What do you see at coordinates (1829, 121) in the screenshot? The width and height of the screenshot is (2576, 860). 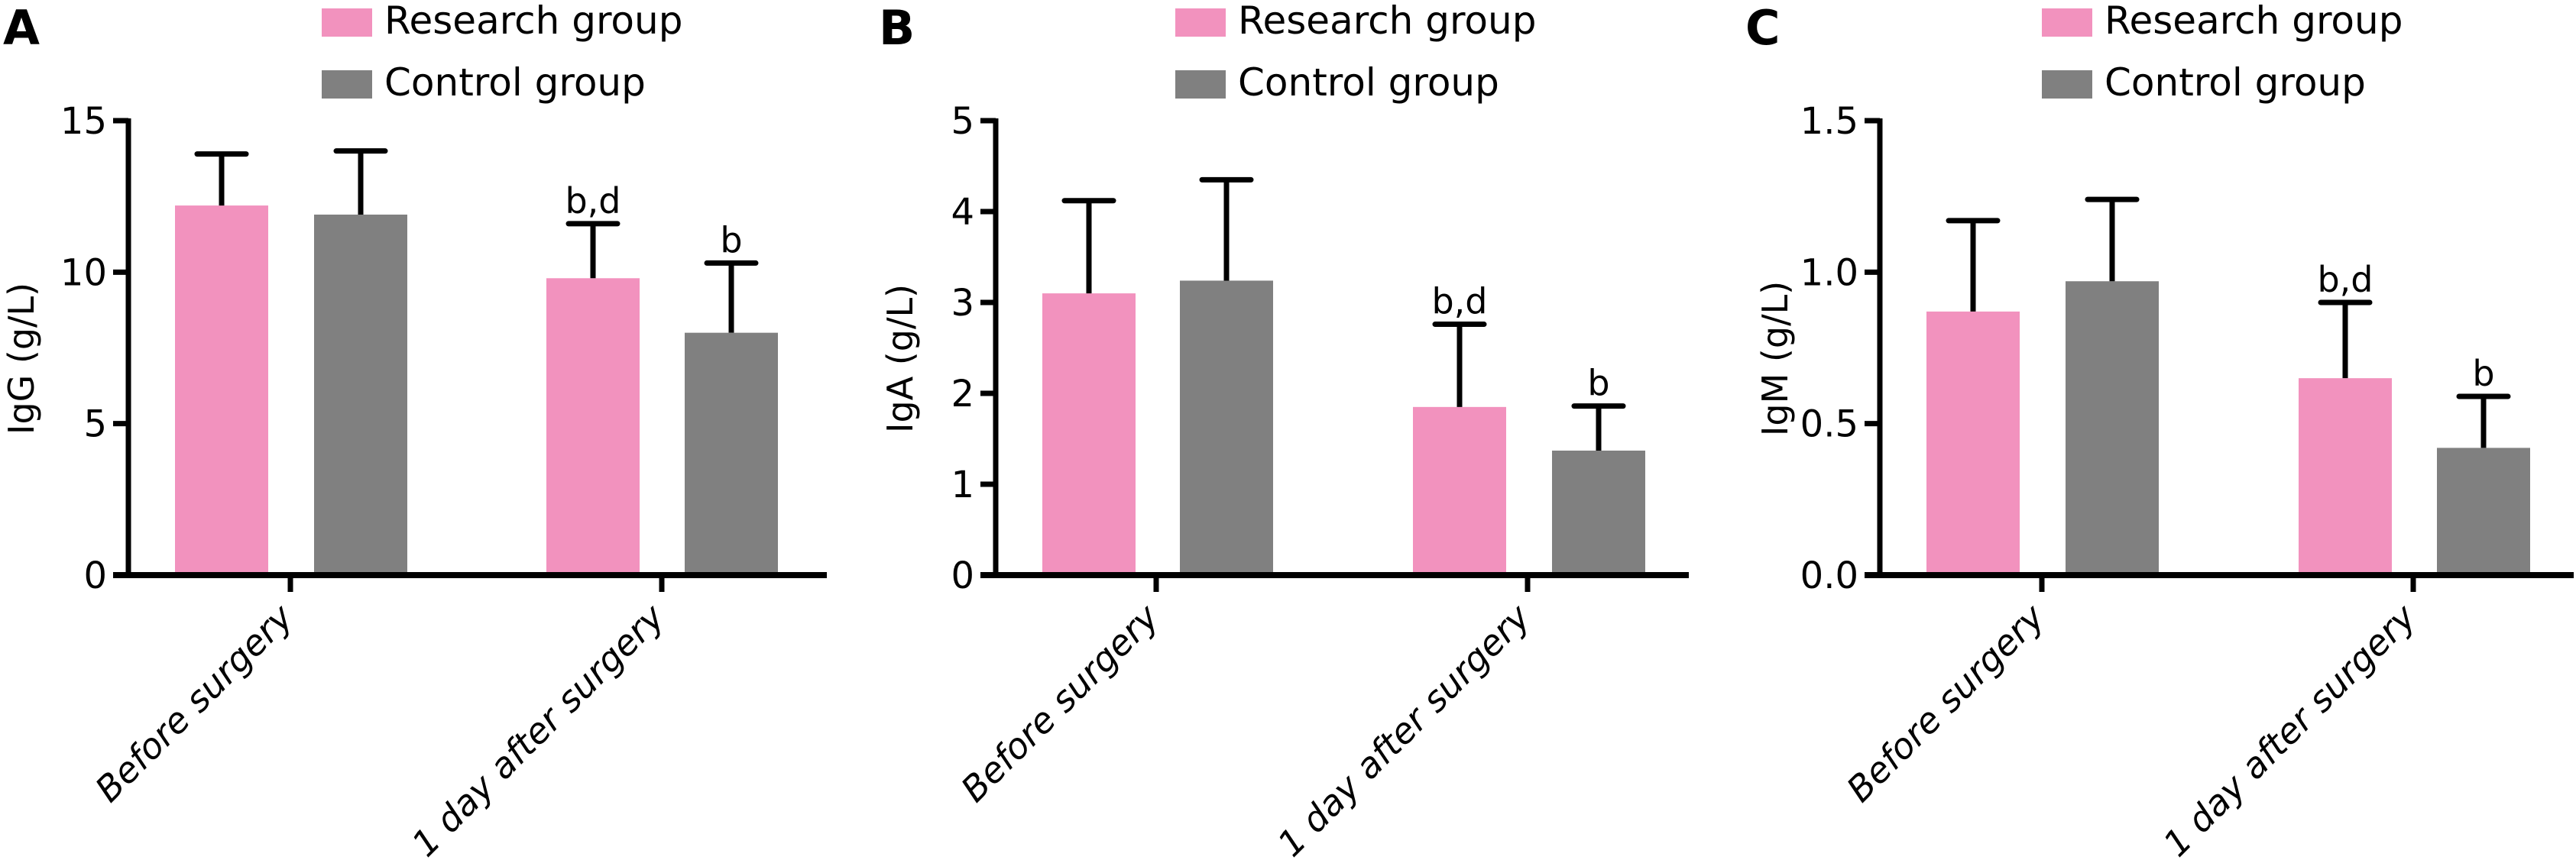 I see `y-tick-label: 1.5` at bounding box center [1829, 121].